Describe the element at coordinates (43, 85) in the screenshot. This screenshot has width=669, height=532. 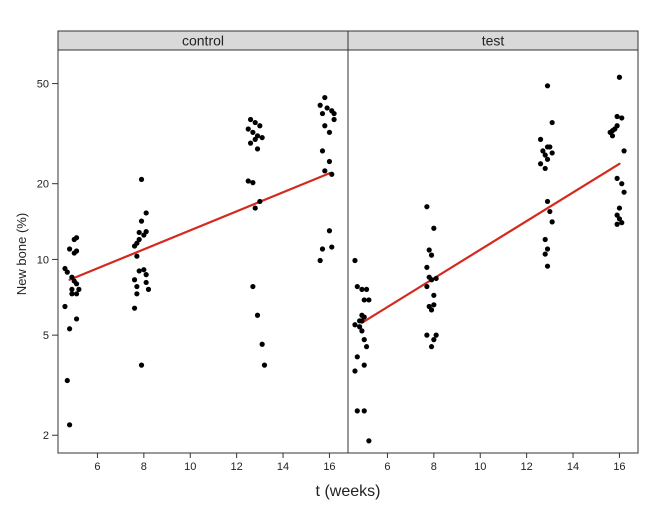
I see `y-tick-label: 50` at that location.